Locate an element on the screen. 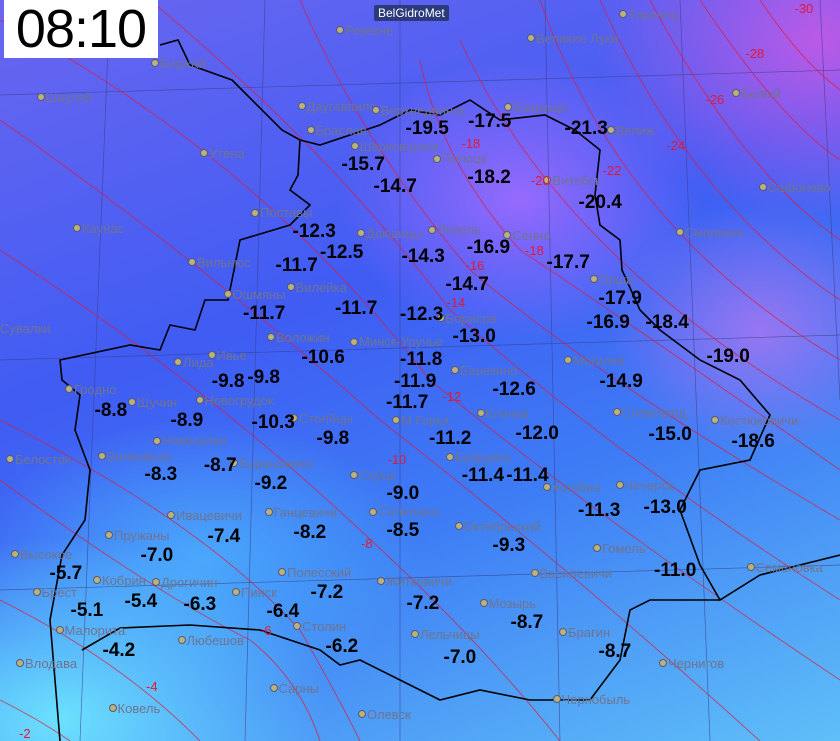 The width and height of the screenshot is (840, 741). city-label: Ганцевичи is located at coordinates (305, 512).